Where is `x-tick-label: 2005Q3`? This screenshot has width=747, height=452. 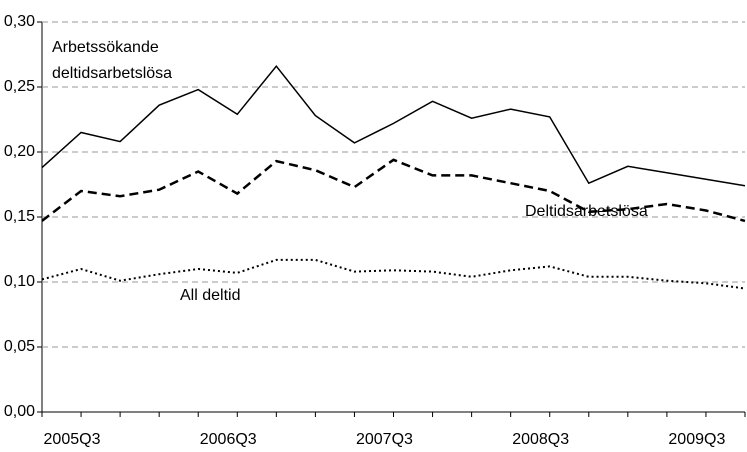 x-tick-label: 2005Q3 is located at coordinates (72, 439).